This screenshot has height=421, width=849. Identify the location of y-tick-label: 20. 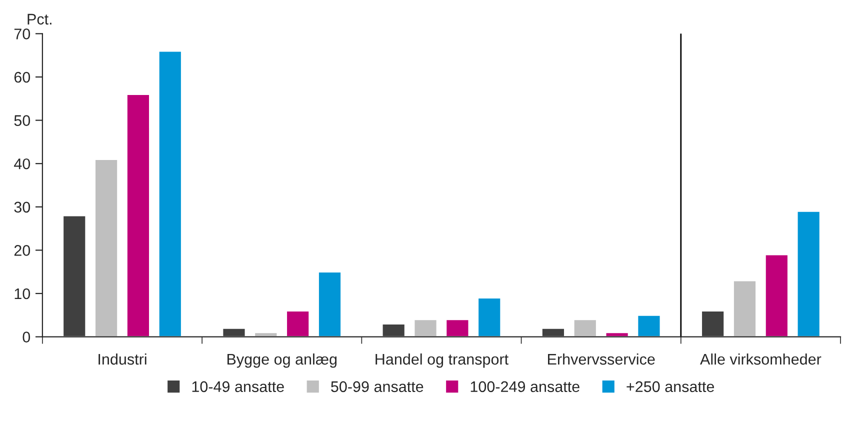
(22, 250).